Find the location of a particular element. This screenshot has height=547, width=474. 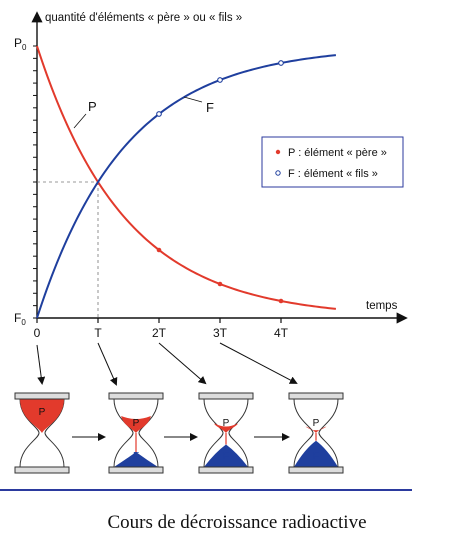

x-tick-label: 2T is located at coordinates (159, 333).